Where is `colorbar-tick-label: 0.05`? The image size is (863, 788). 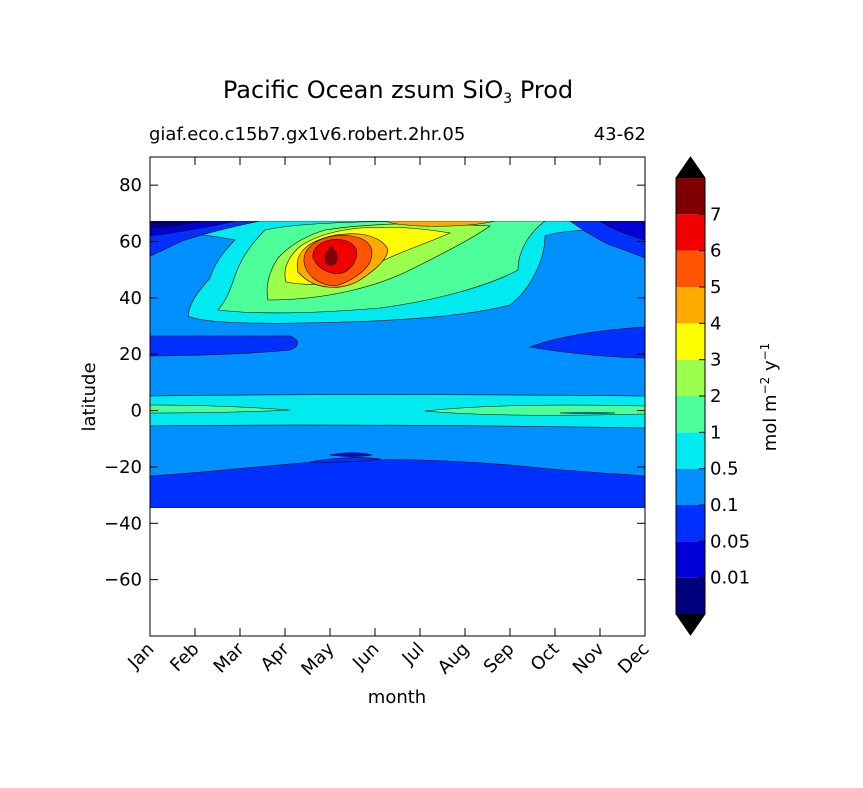
colorbar-tick-label: 0.05 is located at coordinates (730, 541).